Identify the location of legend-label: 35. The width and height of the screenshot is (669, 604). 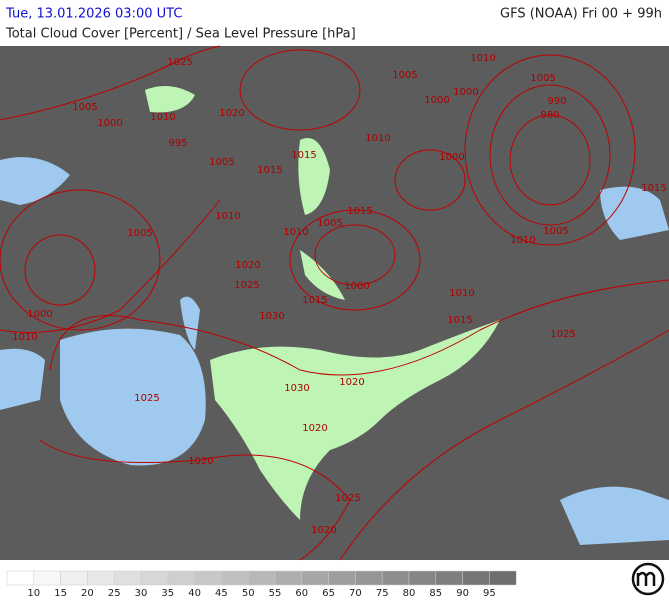
(167, 593).